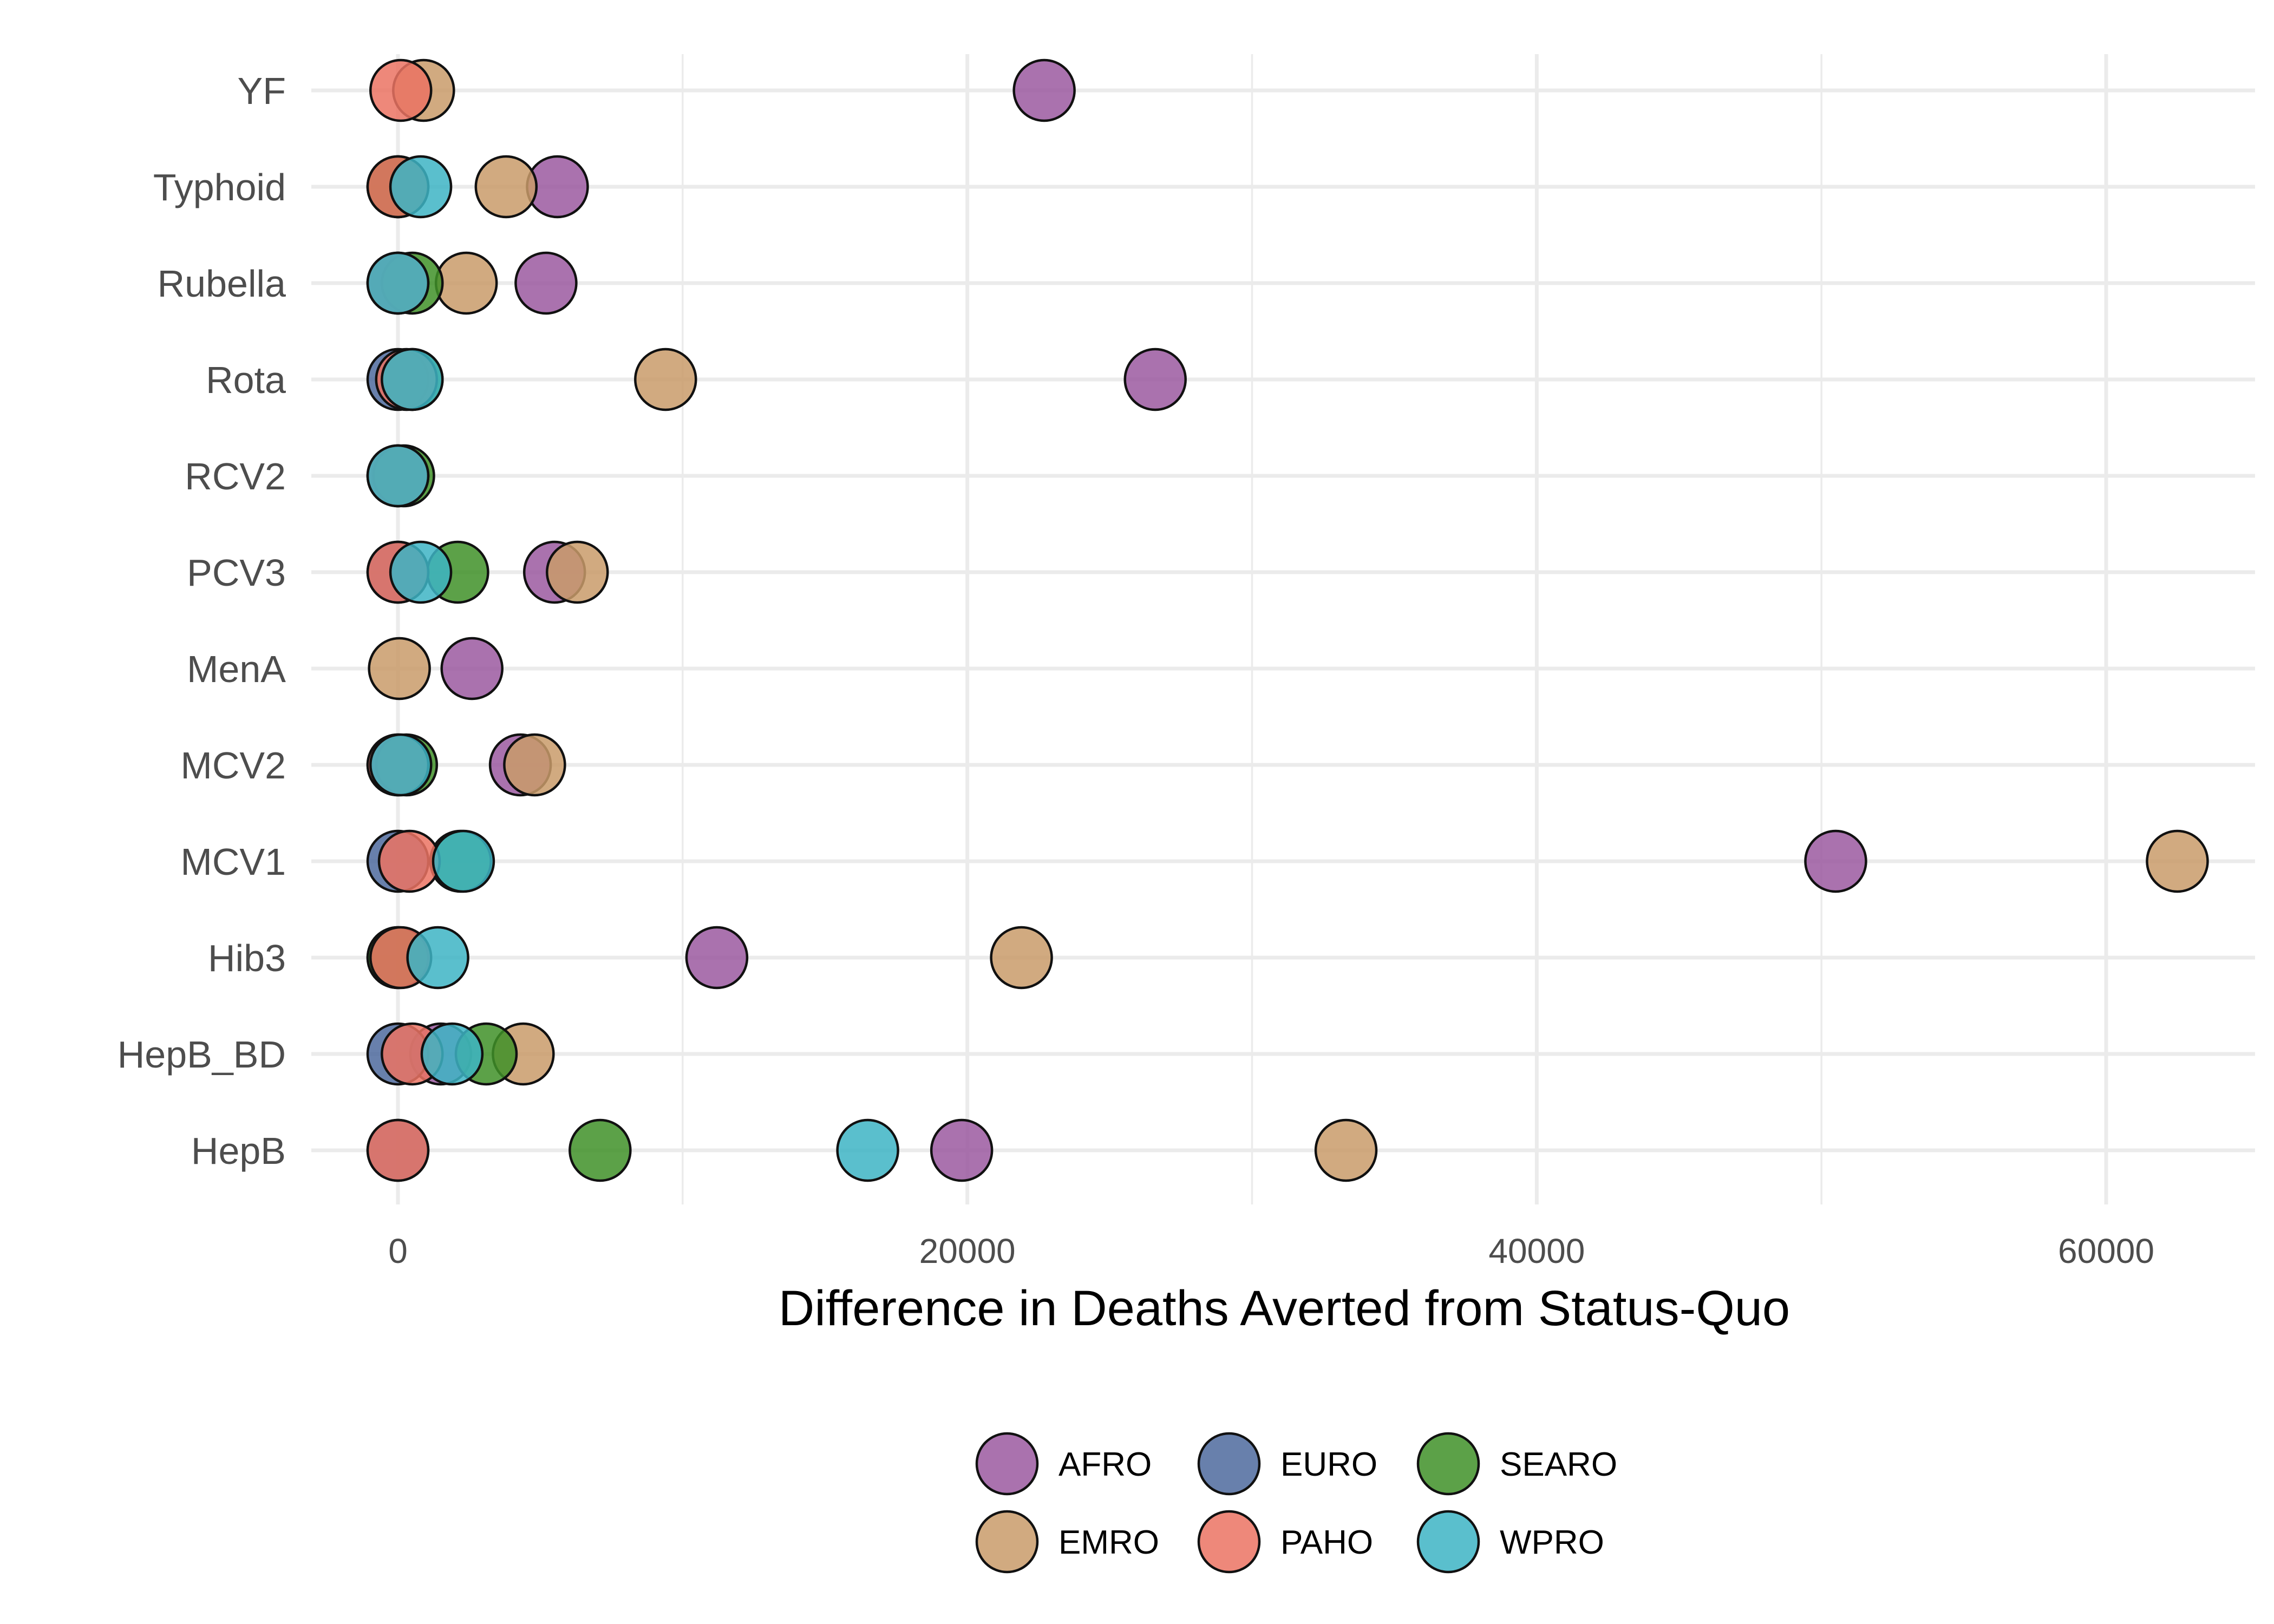 This screenshot has width=2274, height=1624. I want to click on y-tick-label: MenA, so click(237, 669).